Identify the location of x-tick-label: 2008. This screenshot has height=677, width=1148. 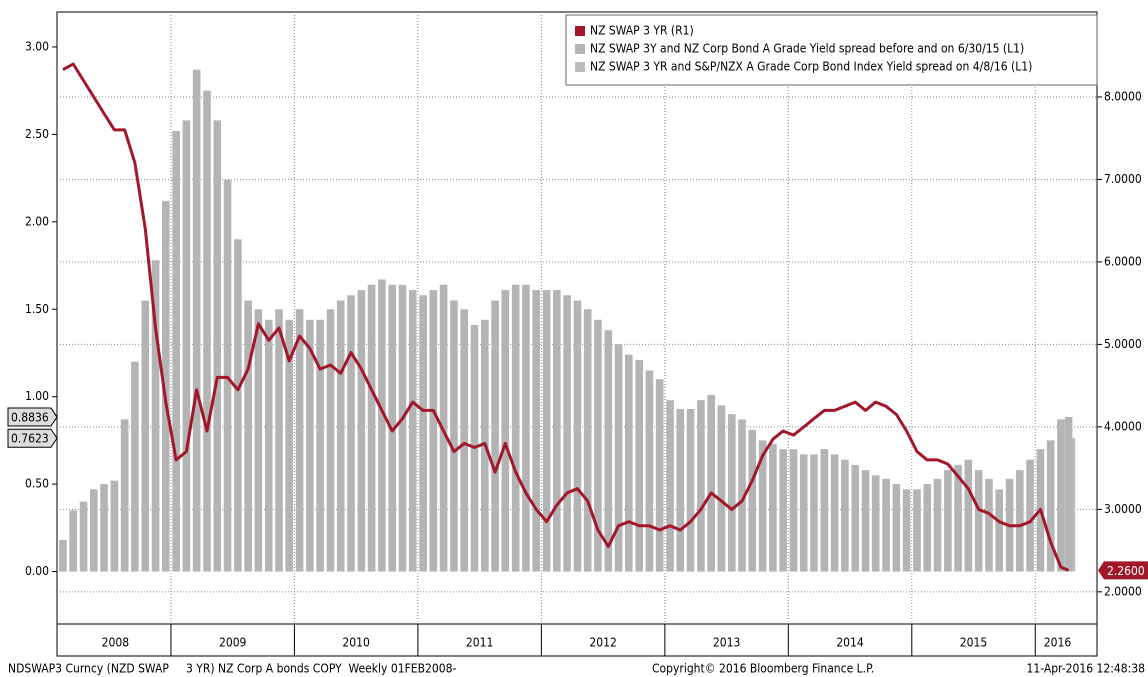
(116, 643).